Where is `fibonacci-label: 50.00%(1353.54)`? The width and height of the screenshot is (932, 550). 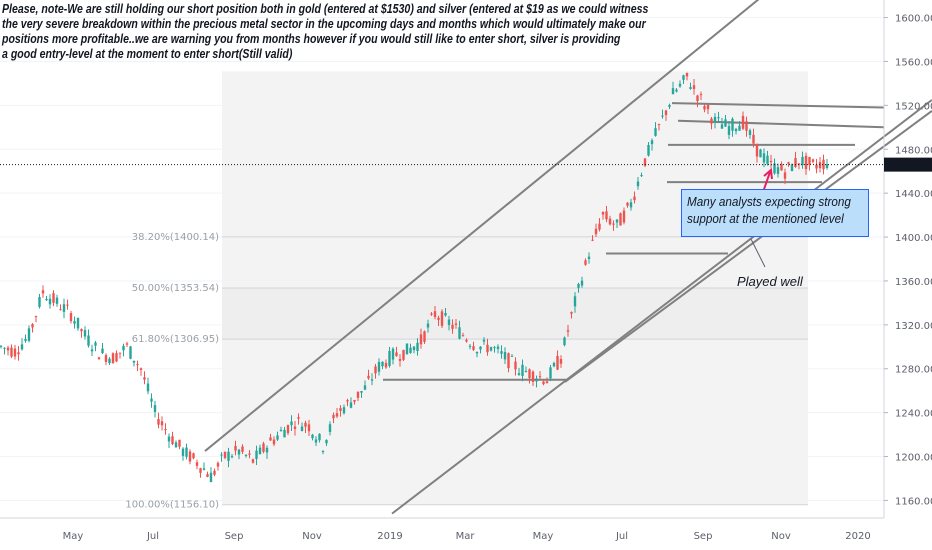 fibonacci-label: 50.00%(1353.54) is located at coordinates (175, 288).